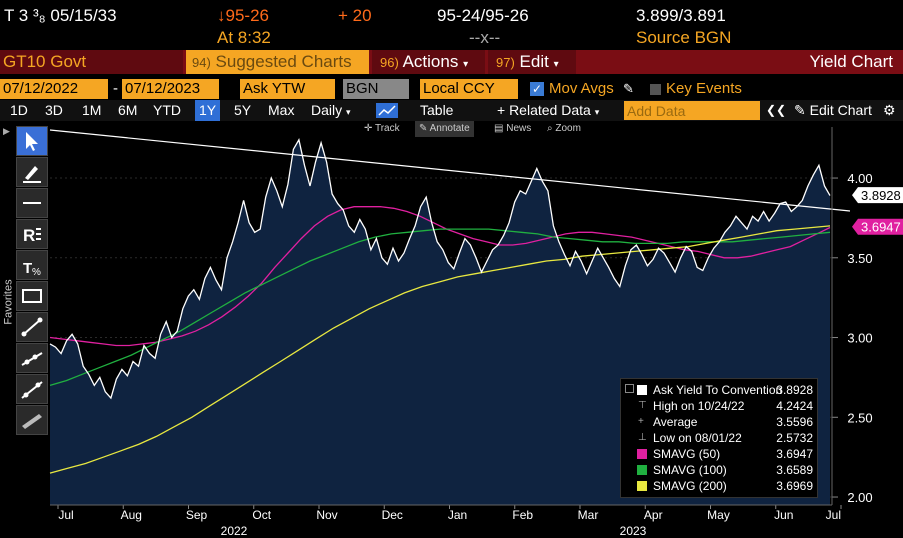  What do you see at coordinates (794, 470) in the screenshot?
I see `legend-value: 3.6589` at bounding box center [794, 470].